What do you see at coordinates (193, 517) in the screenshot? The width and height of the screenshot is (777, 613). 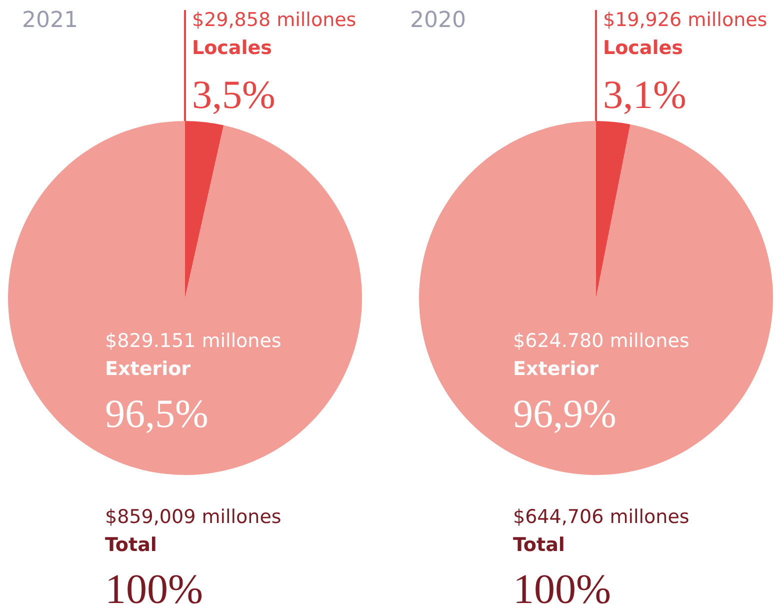 I see `text: $859,009 millones` at bounding box center [193, 517].